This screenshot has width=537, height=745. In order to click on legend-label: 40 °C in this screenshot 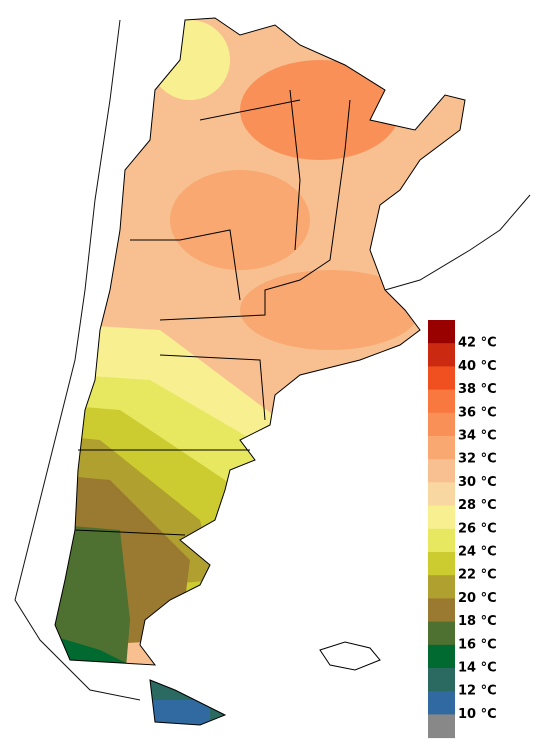, I will do `click(477, 366)`.